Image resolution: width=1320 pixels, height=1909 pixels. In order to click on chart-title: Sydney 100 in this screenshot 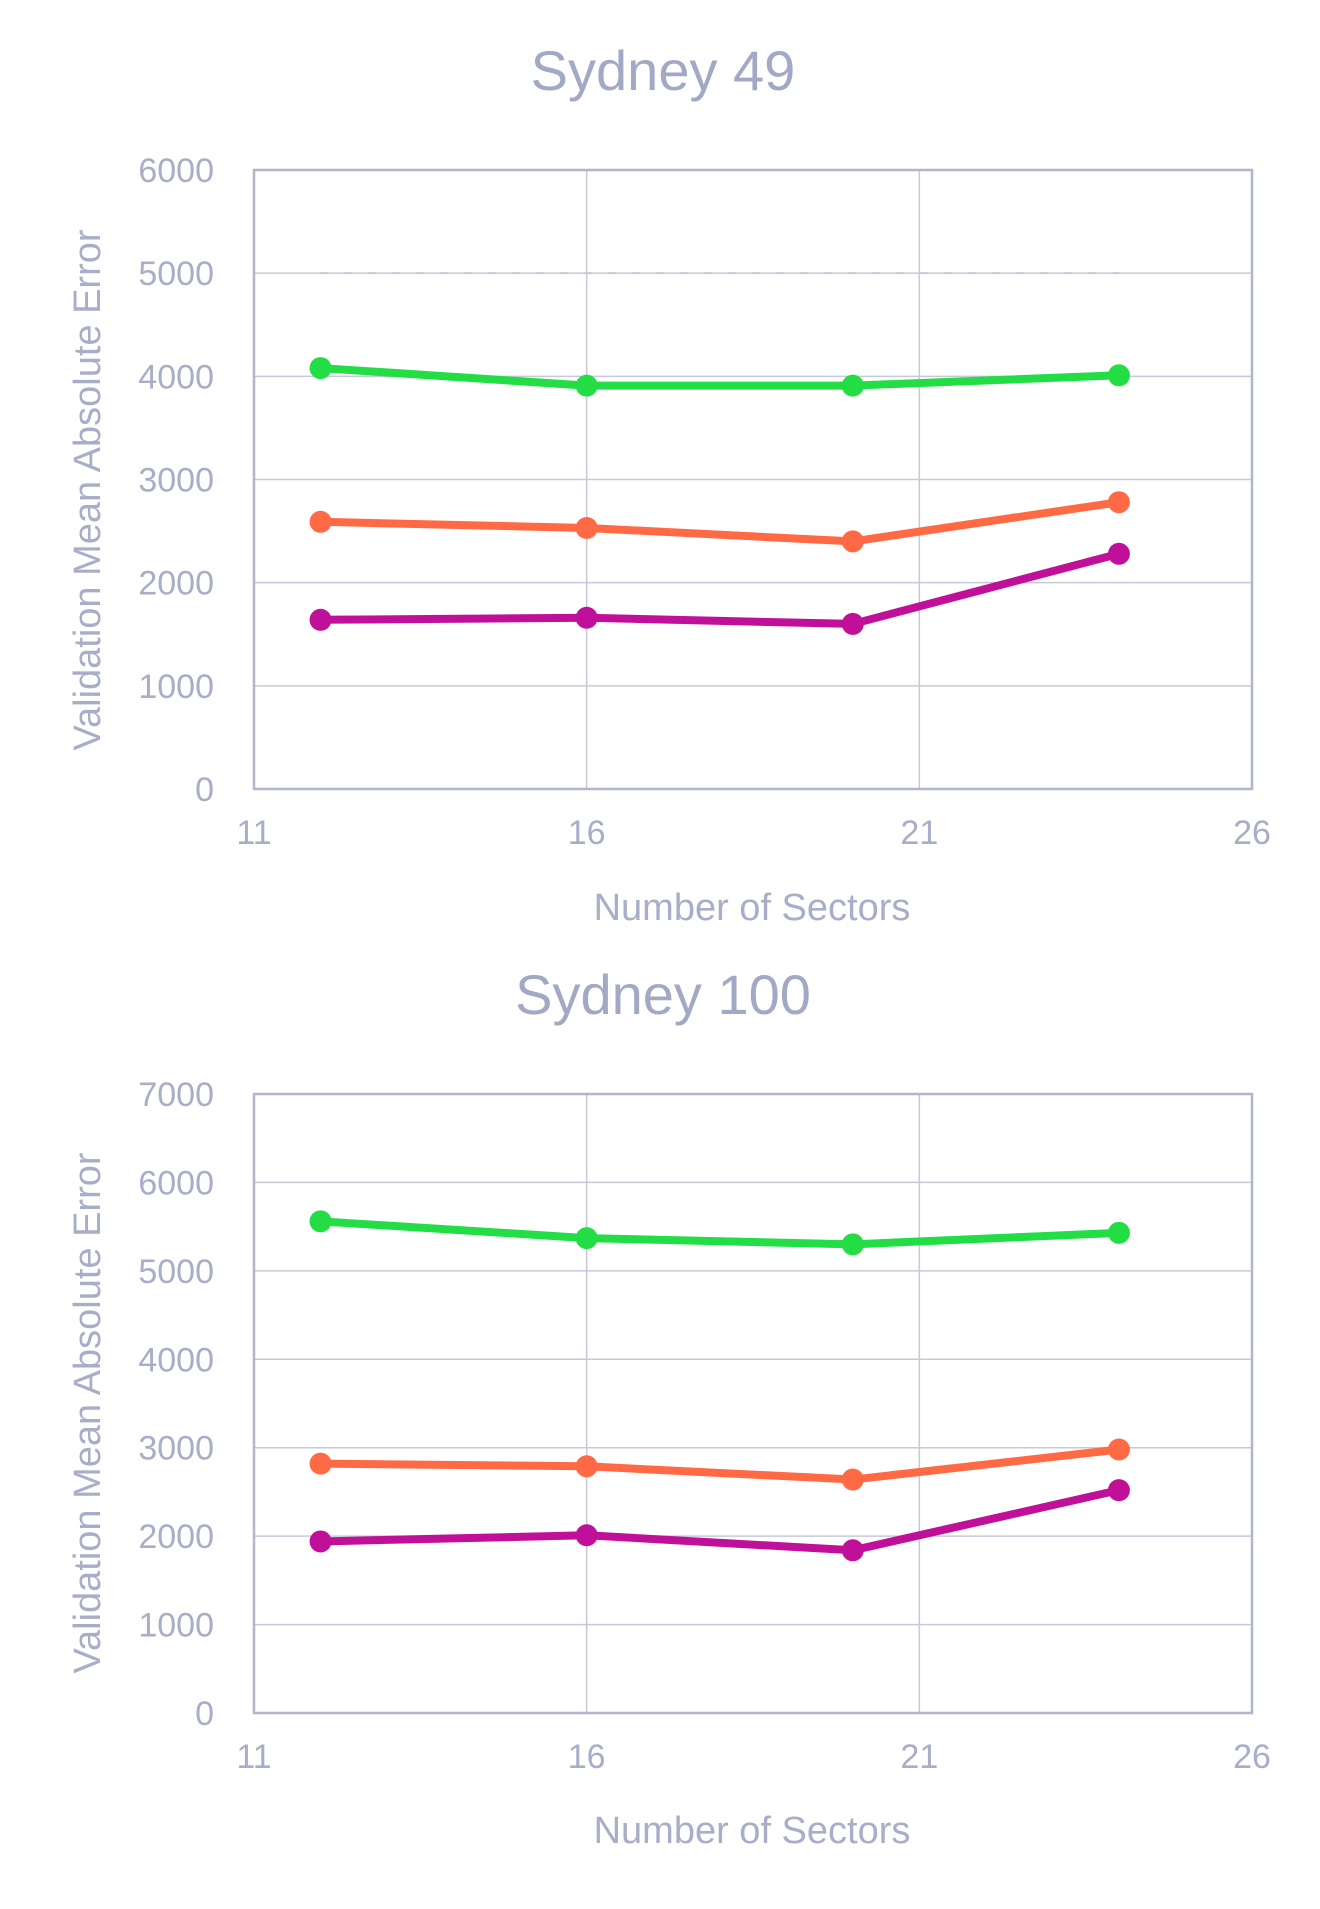, I will do `click(663, 994)`.